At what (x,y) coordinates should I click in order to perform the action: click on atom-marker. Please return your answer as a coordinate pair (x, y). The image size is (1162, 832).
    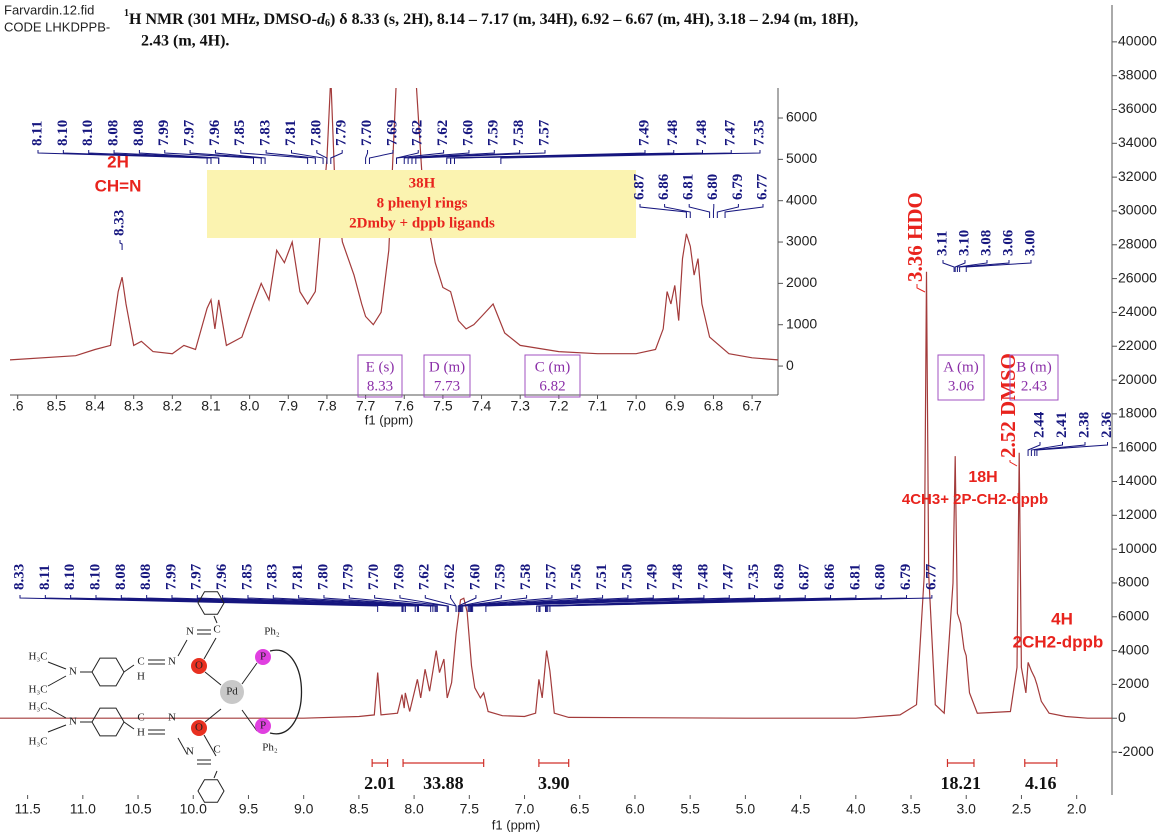
    Looking at the image, I should click on (199, 666).